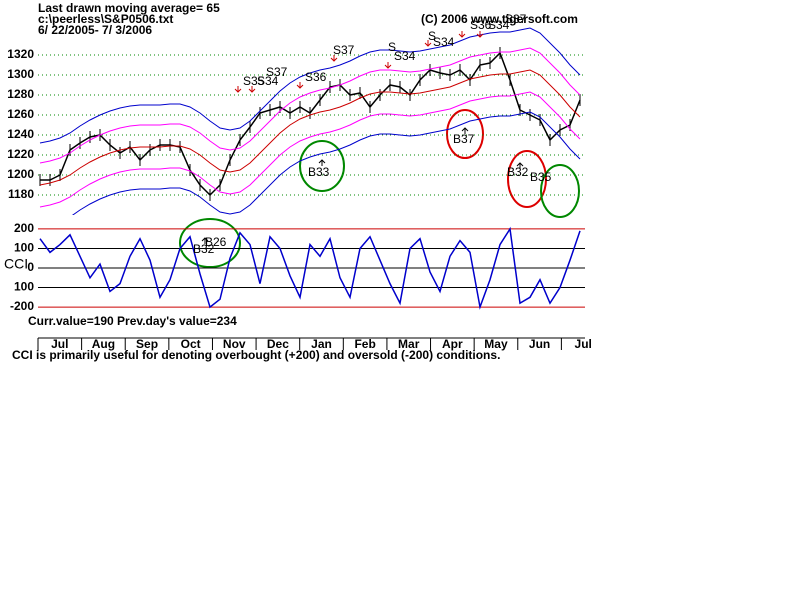  What do you see at coordinates (191, 344) in the screenshot?
I see `month-label: Oct` at bounding box center [191, 344].